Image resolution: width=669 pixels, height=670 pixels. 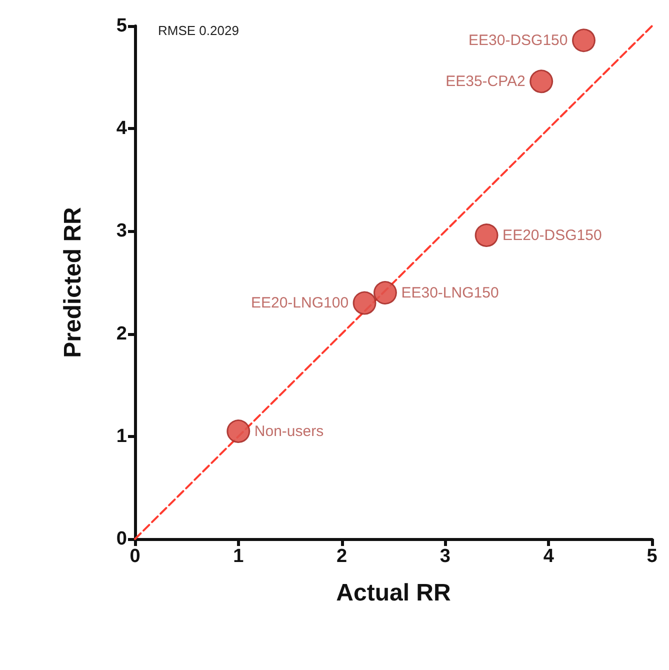 What do you see at coordinates (198, 30) in the screenshot?
I see `annotation: RMSE 0.2029` at bounding box center [198, 30].